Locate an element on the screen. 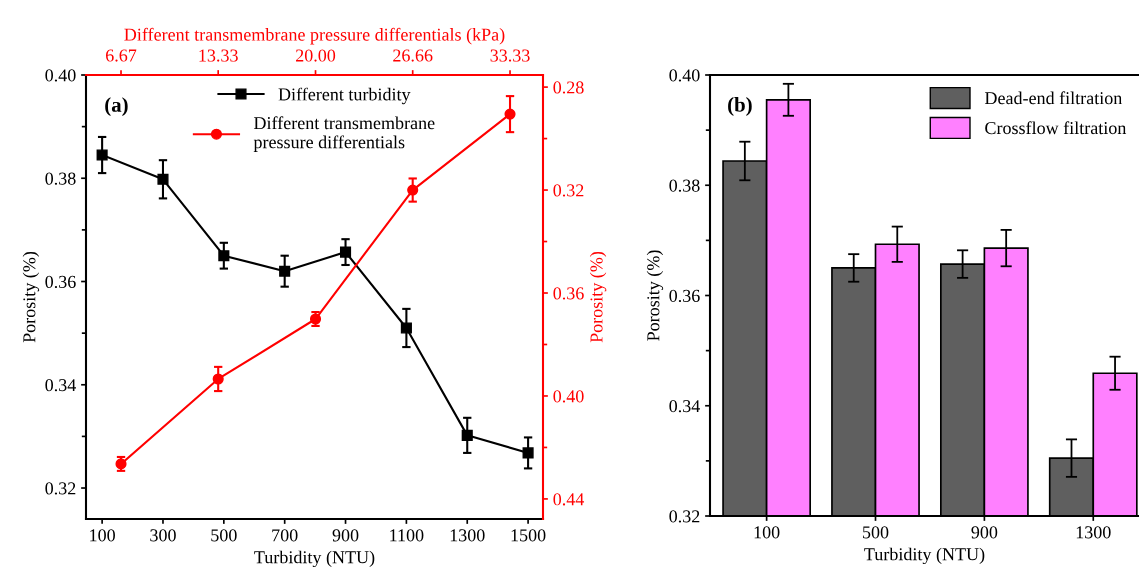 The image size is (1139, 579). x-tick-label: 700 is located at coordinates (285, 535).